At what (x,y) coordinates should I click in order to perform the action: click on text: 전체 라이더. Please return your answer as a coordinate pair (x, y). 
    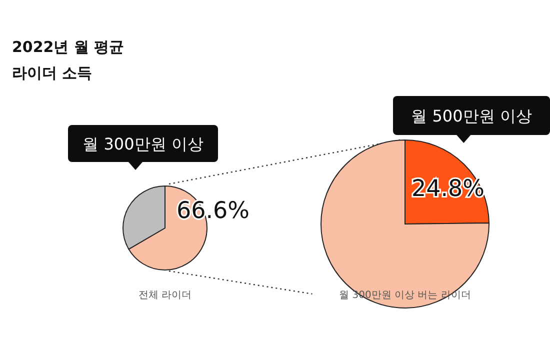
    Looking at the image, I should click on (165, 295).